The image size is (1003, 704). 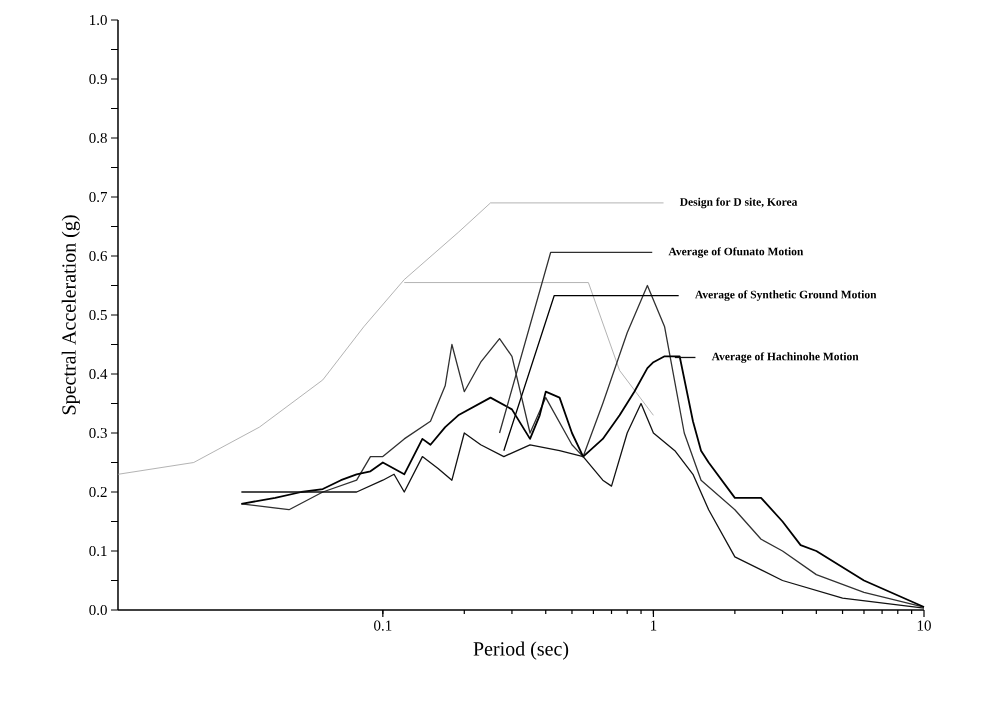 What do you see at coordinates (70, 315) in the screenshot?
I see `y-axis-title: Spectral Acceleration (g)` at bounding box center [70, 315].